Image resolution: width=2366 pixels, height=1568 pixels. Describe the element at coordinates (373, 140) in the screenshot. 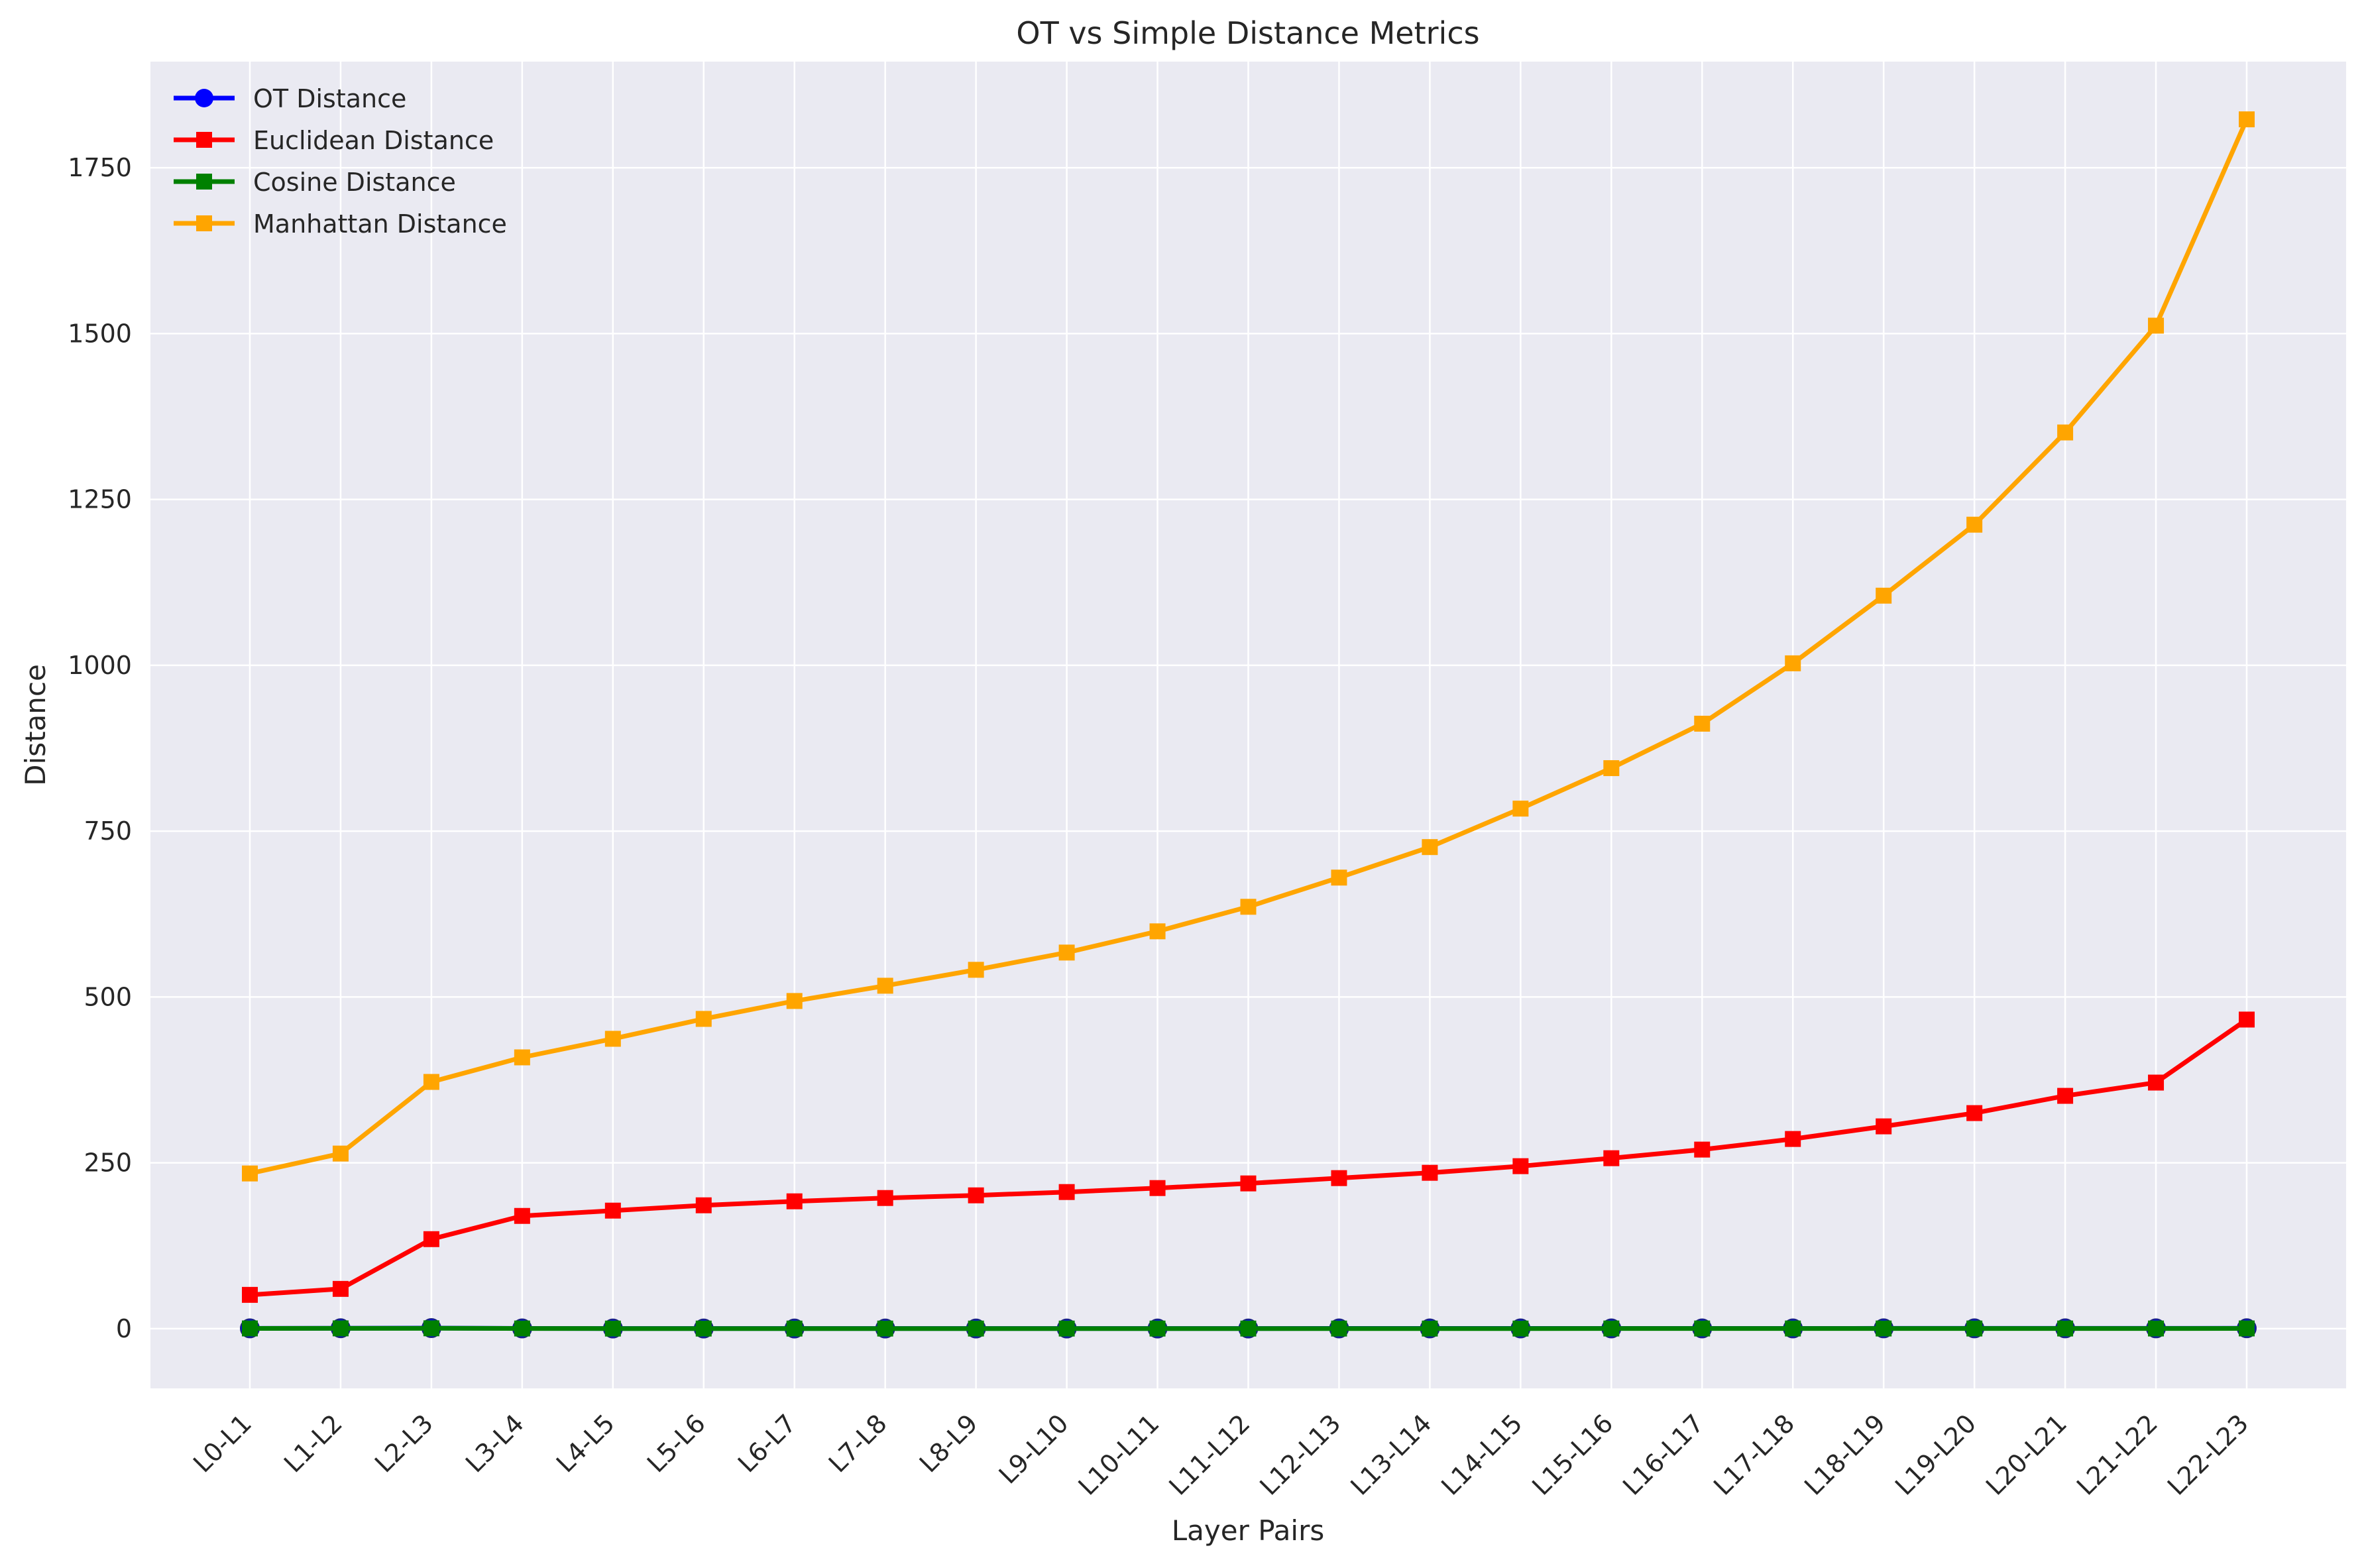

I see `legend-label: Euclidean Distance` at that location.